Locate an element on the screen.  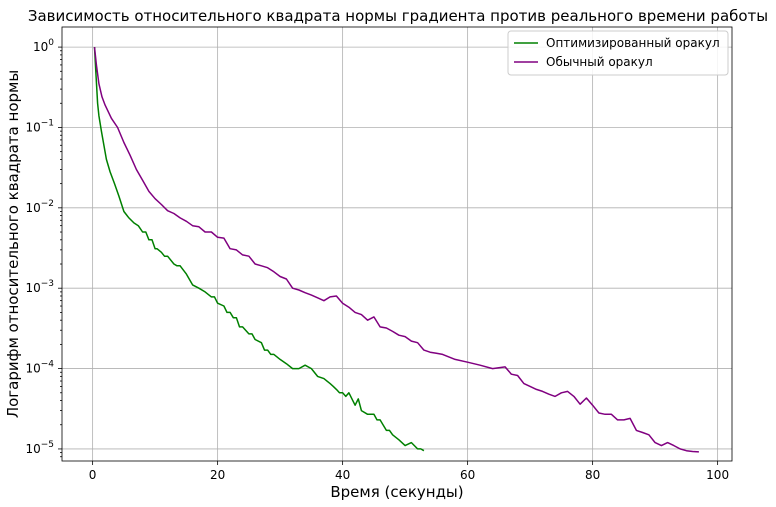
legend-box is located at coordinates (618, 53).